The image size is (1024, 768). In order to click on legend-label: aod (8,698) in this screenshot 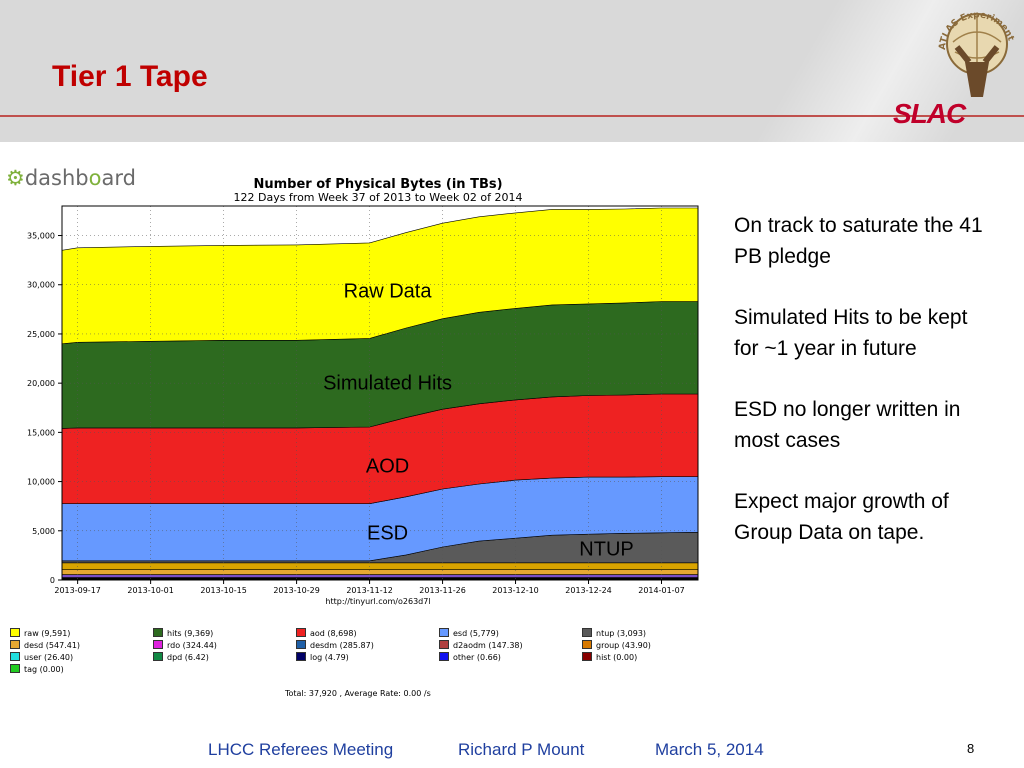, I will do `click(333, 633)`.